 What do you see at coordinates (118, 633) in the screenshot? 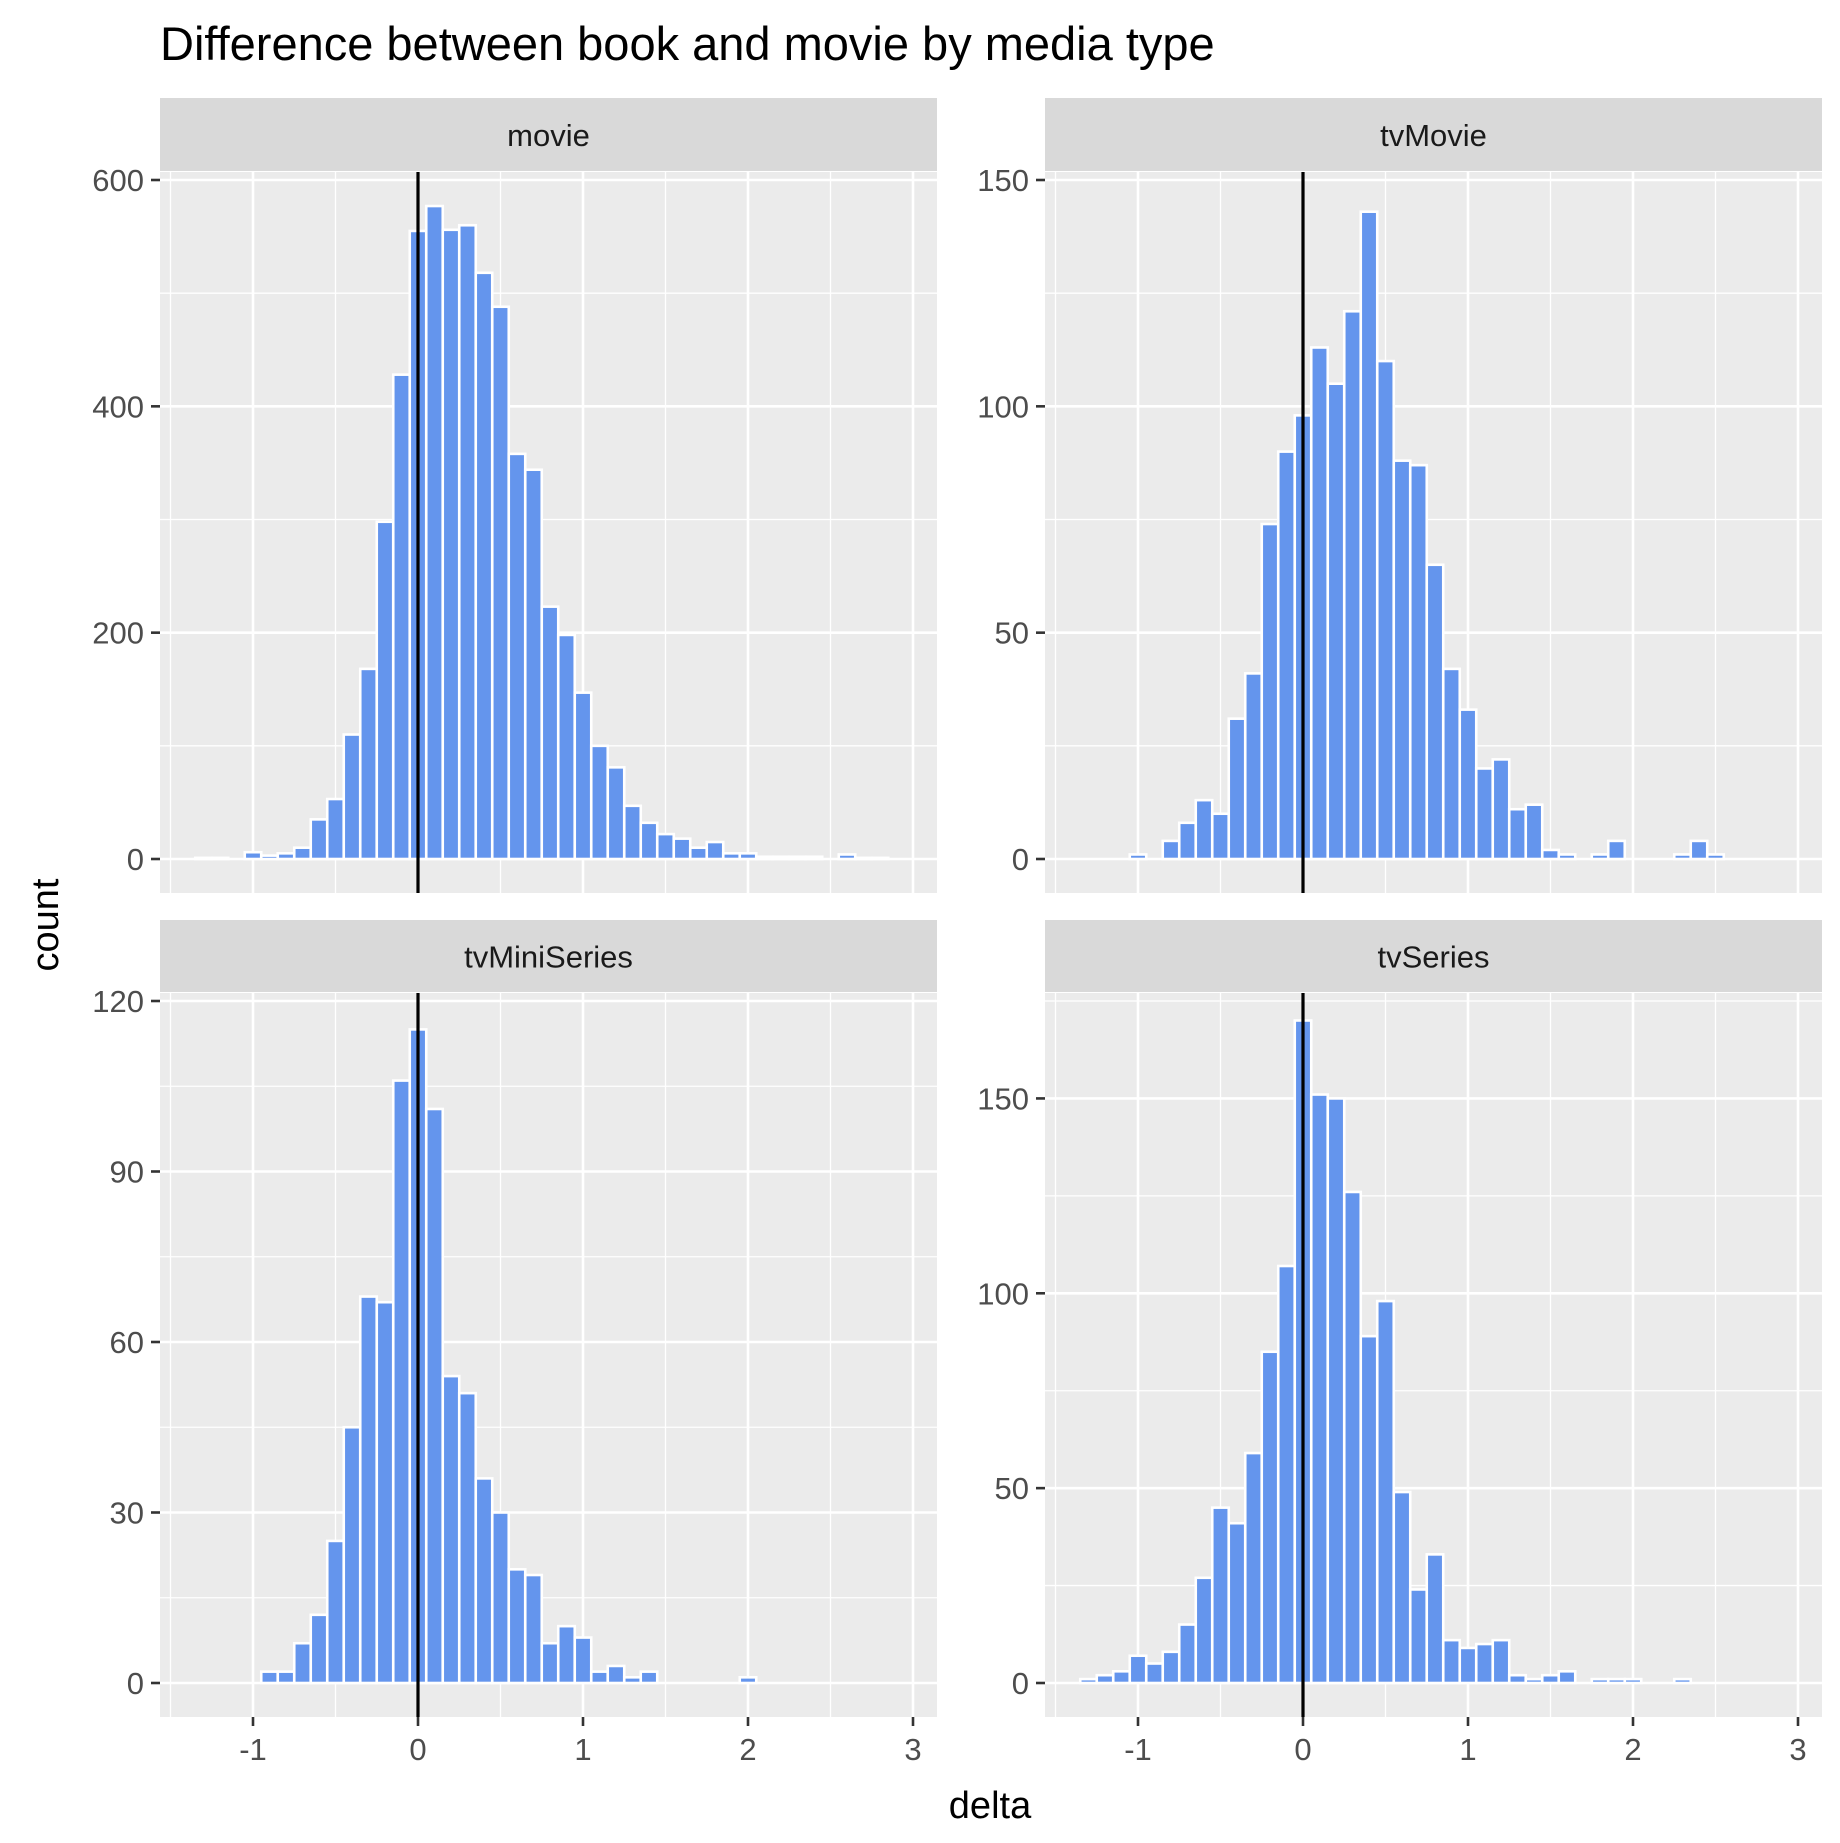
I see `y-tick-label: 200` at bounding box center [118, 633].